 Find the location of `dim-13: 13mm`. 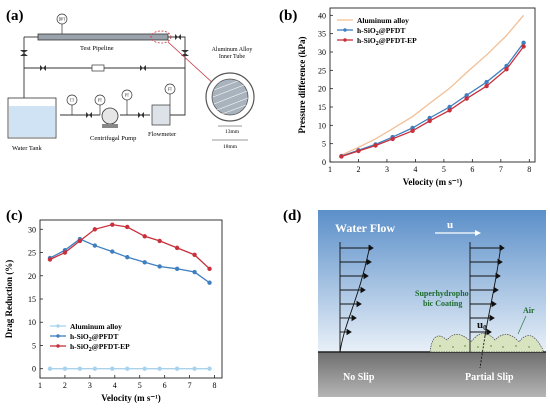

dim-13: 13mm is located at coordinates (232, 132).